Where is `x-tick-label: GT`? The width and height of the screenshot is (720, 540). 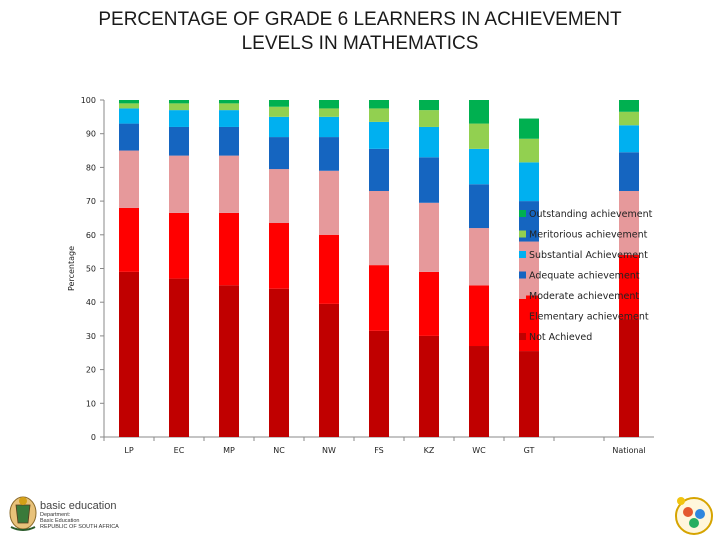 x-tick-label: GT is located at coordinates (529, 450).